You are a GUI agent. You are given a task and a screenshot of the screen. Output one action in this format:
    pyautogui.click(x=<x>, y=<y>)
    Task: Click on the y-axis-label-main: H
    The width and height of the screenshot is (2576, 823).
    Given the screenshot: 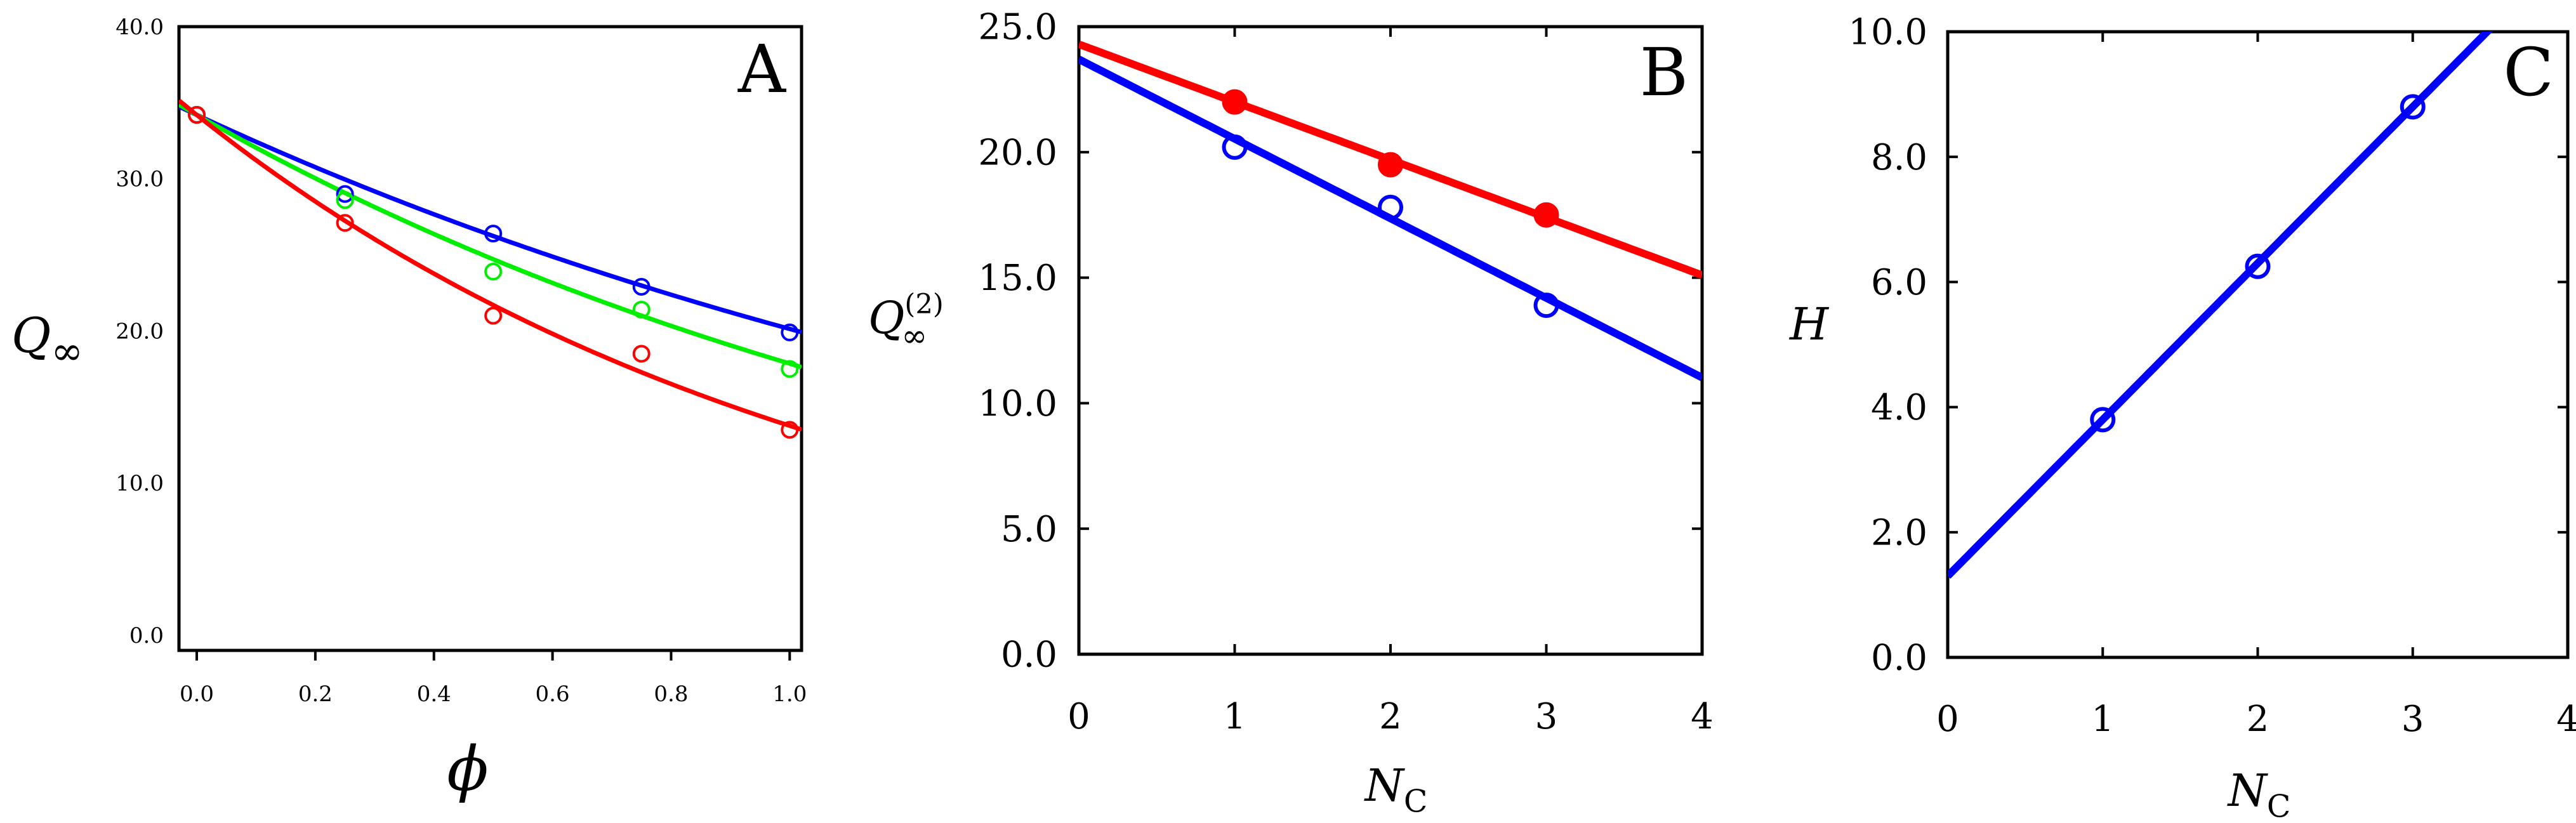 What is the action you would take?
    pyautogui.click(x=1809, y=324)
    